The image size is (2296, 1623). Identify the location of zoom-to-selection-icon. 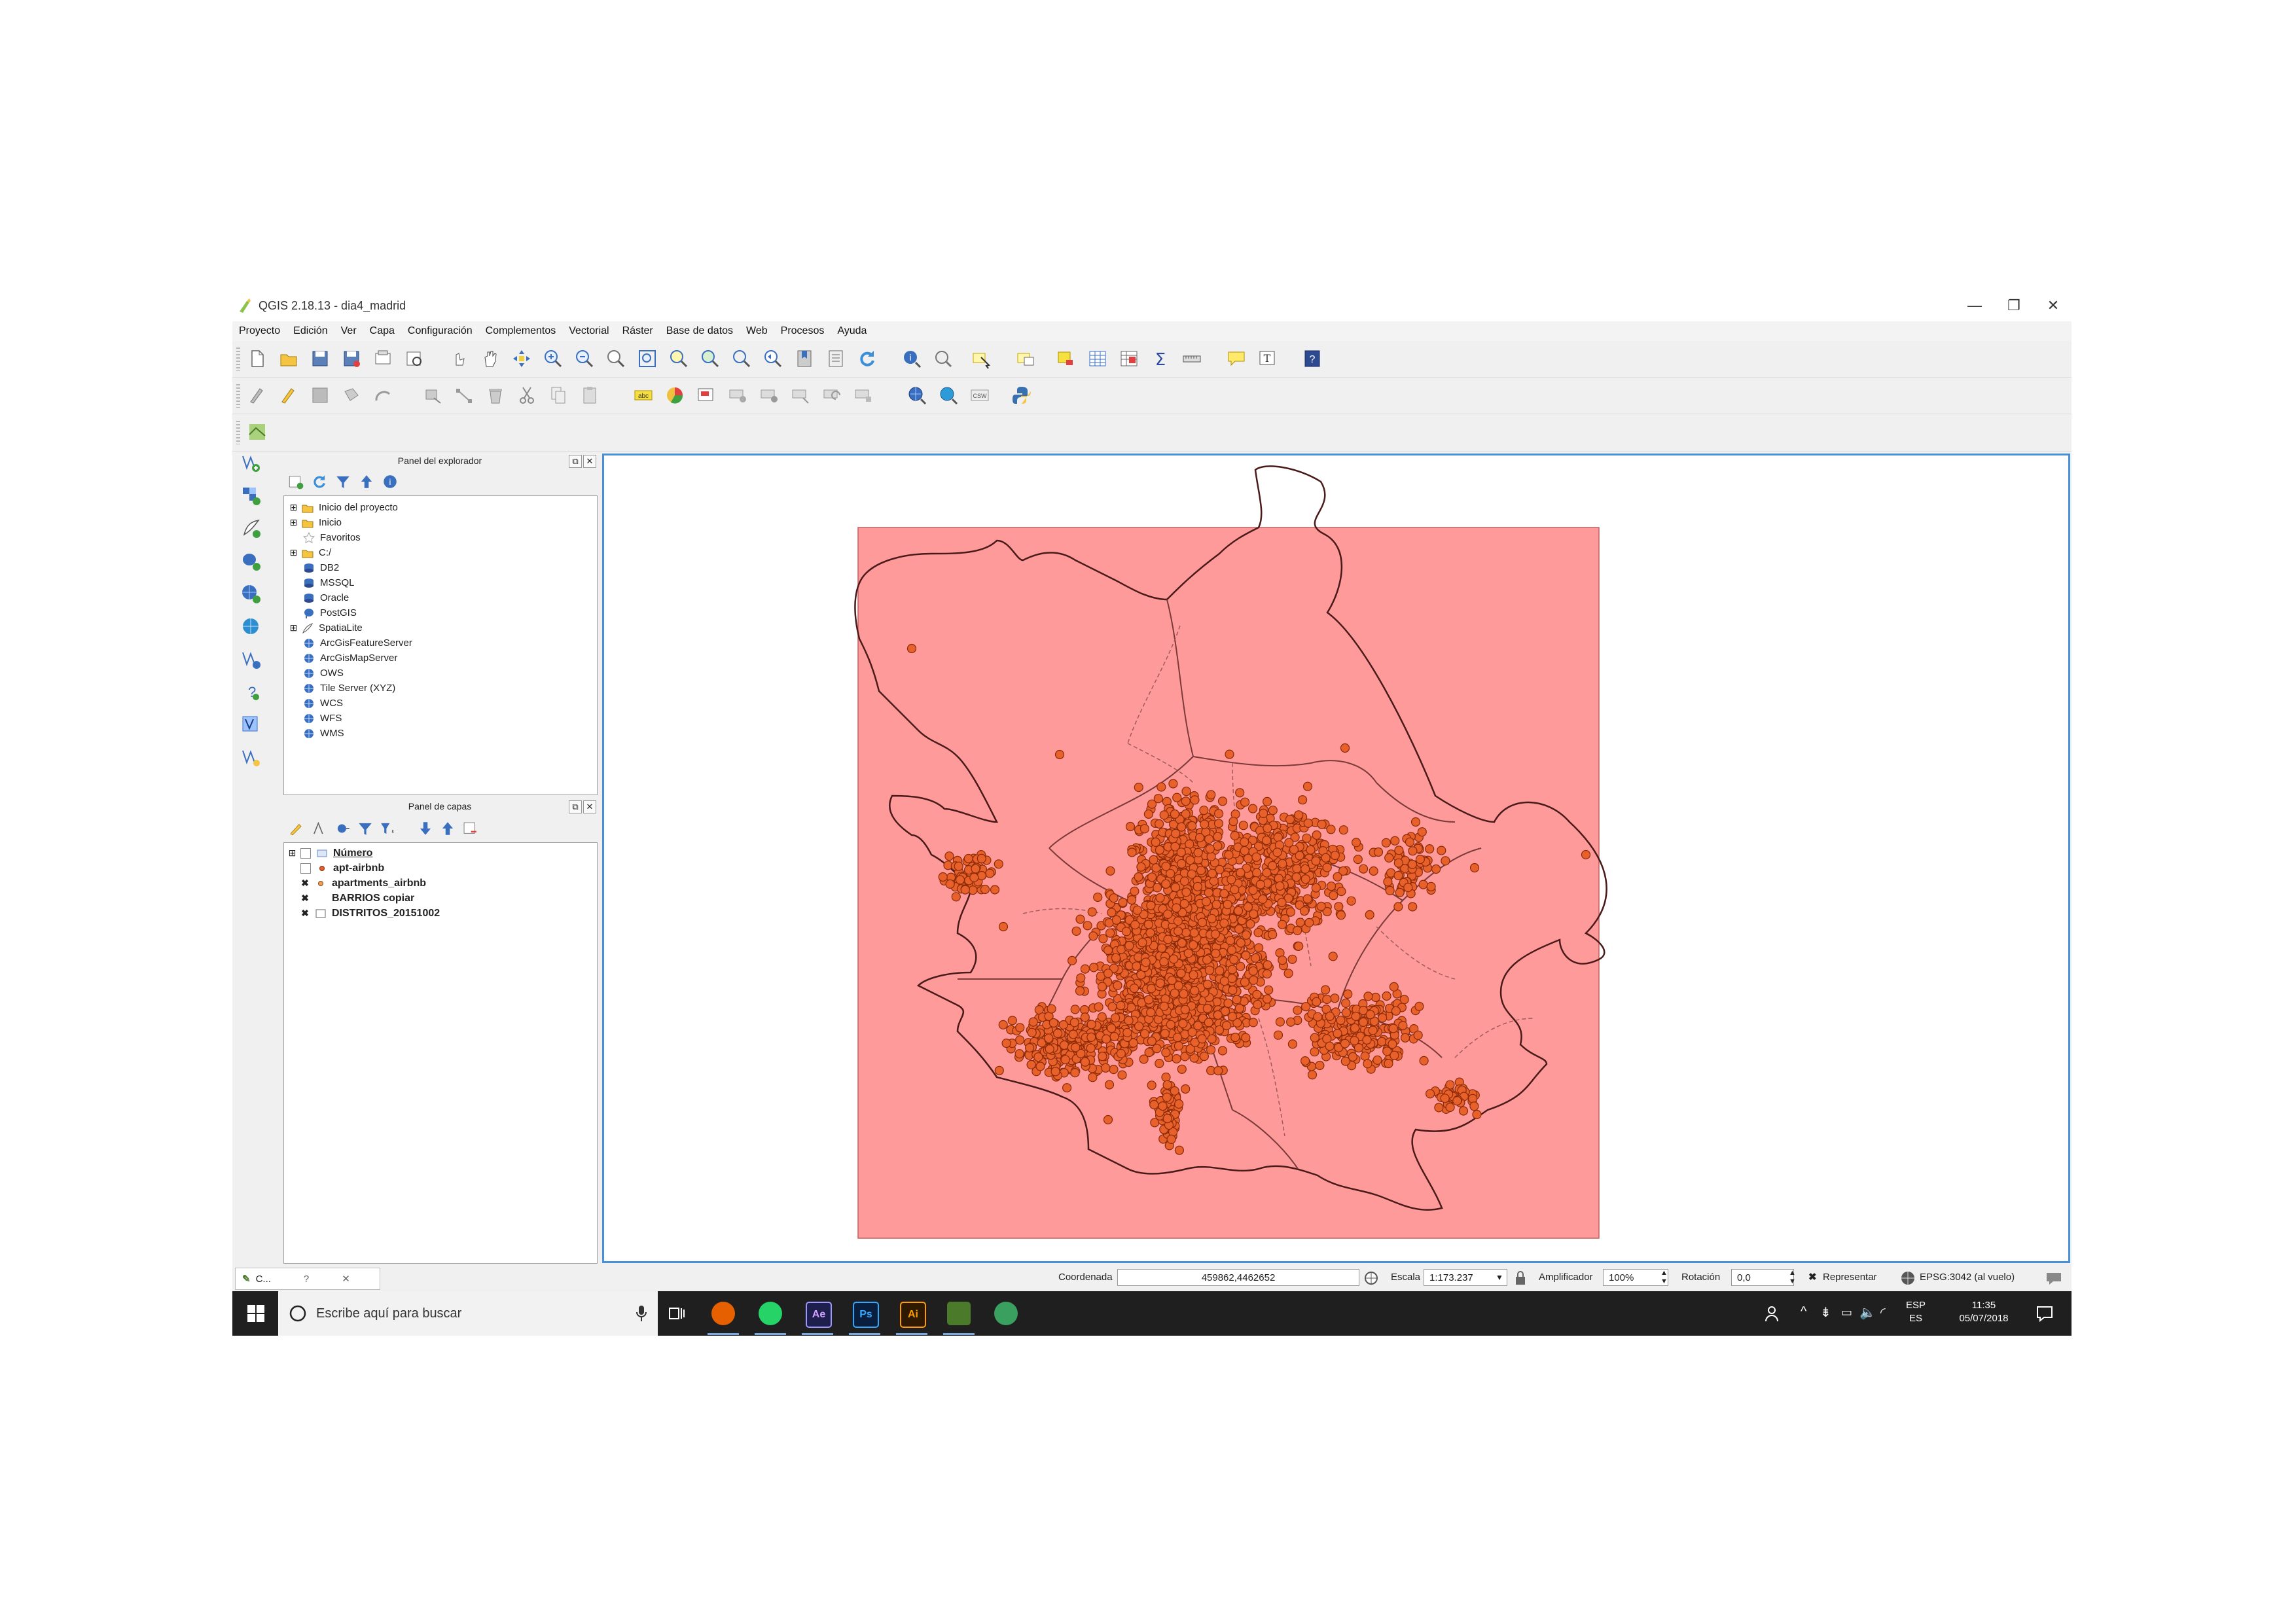
(678, 358).